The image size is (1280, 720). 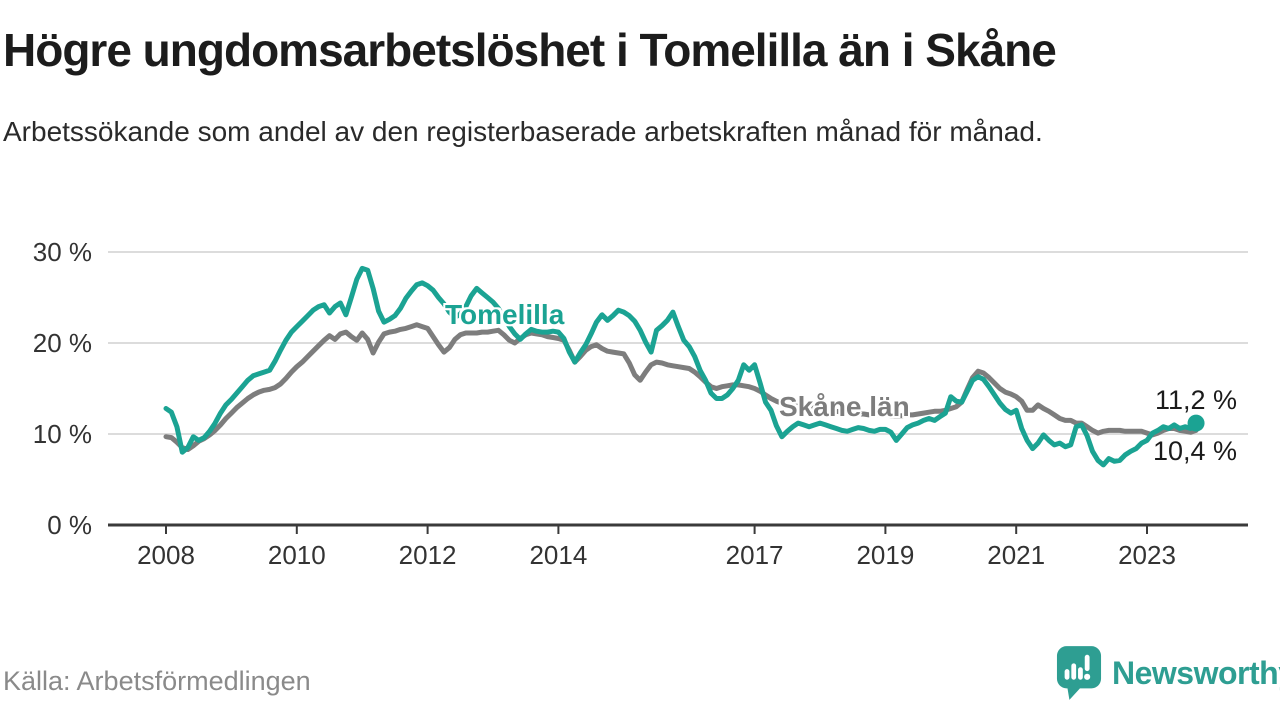 I want to click on x-tick-label: 2010, so click(x=296, y=555).